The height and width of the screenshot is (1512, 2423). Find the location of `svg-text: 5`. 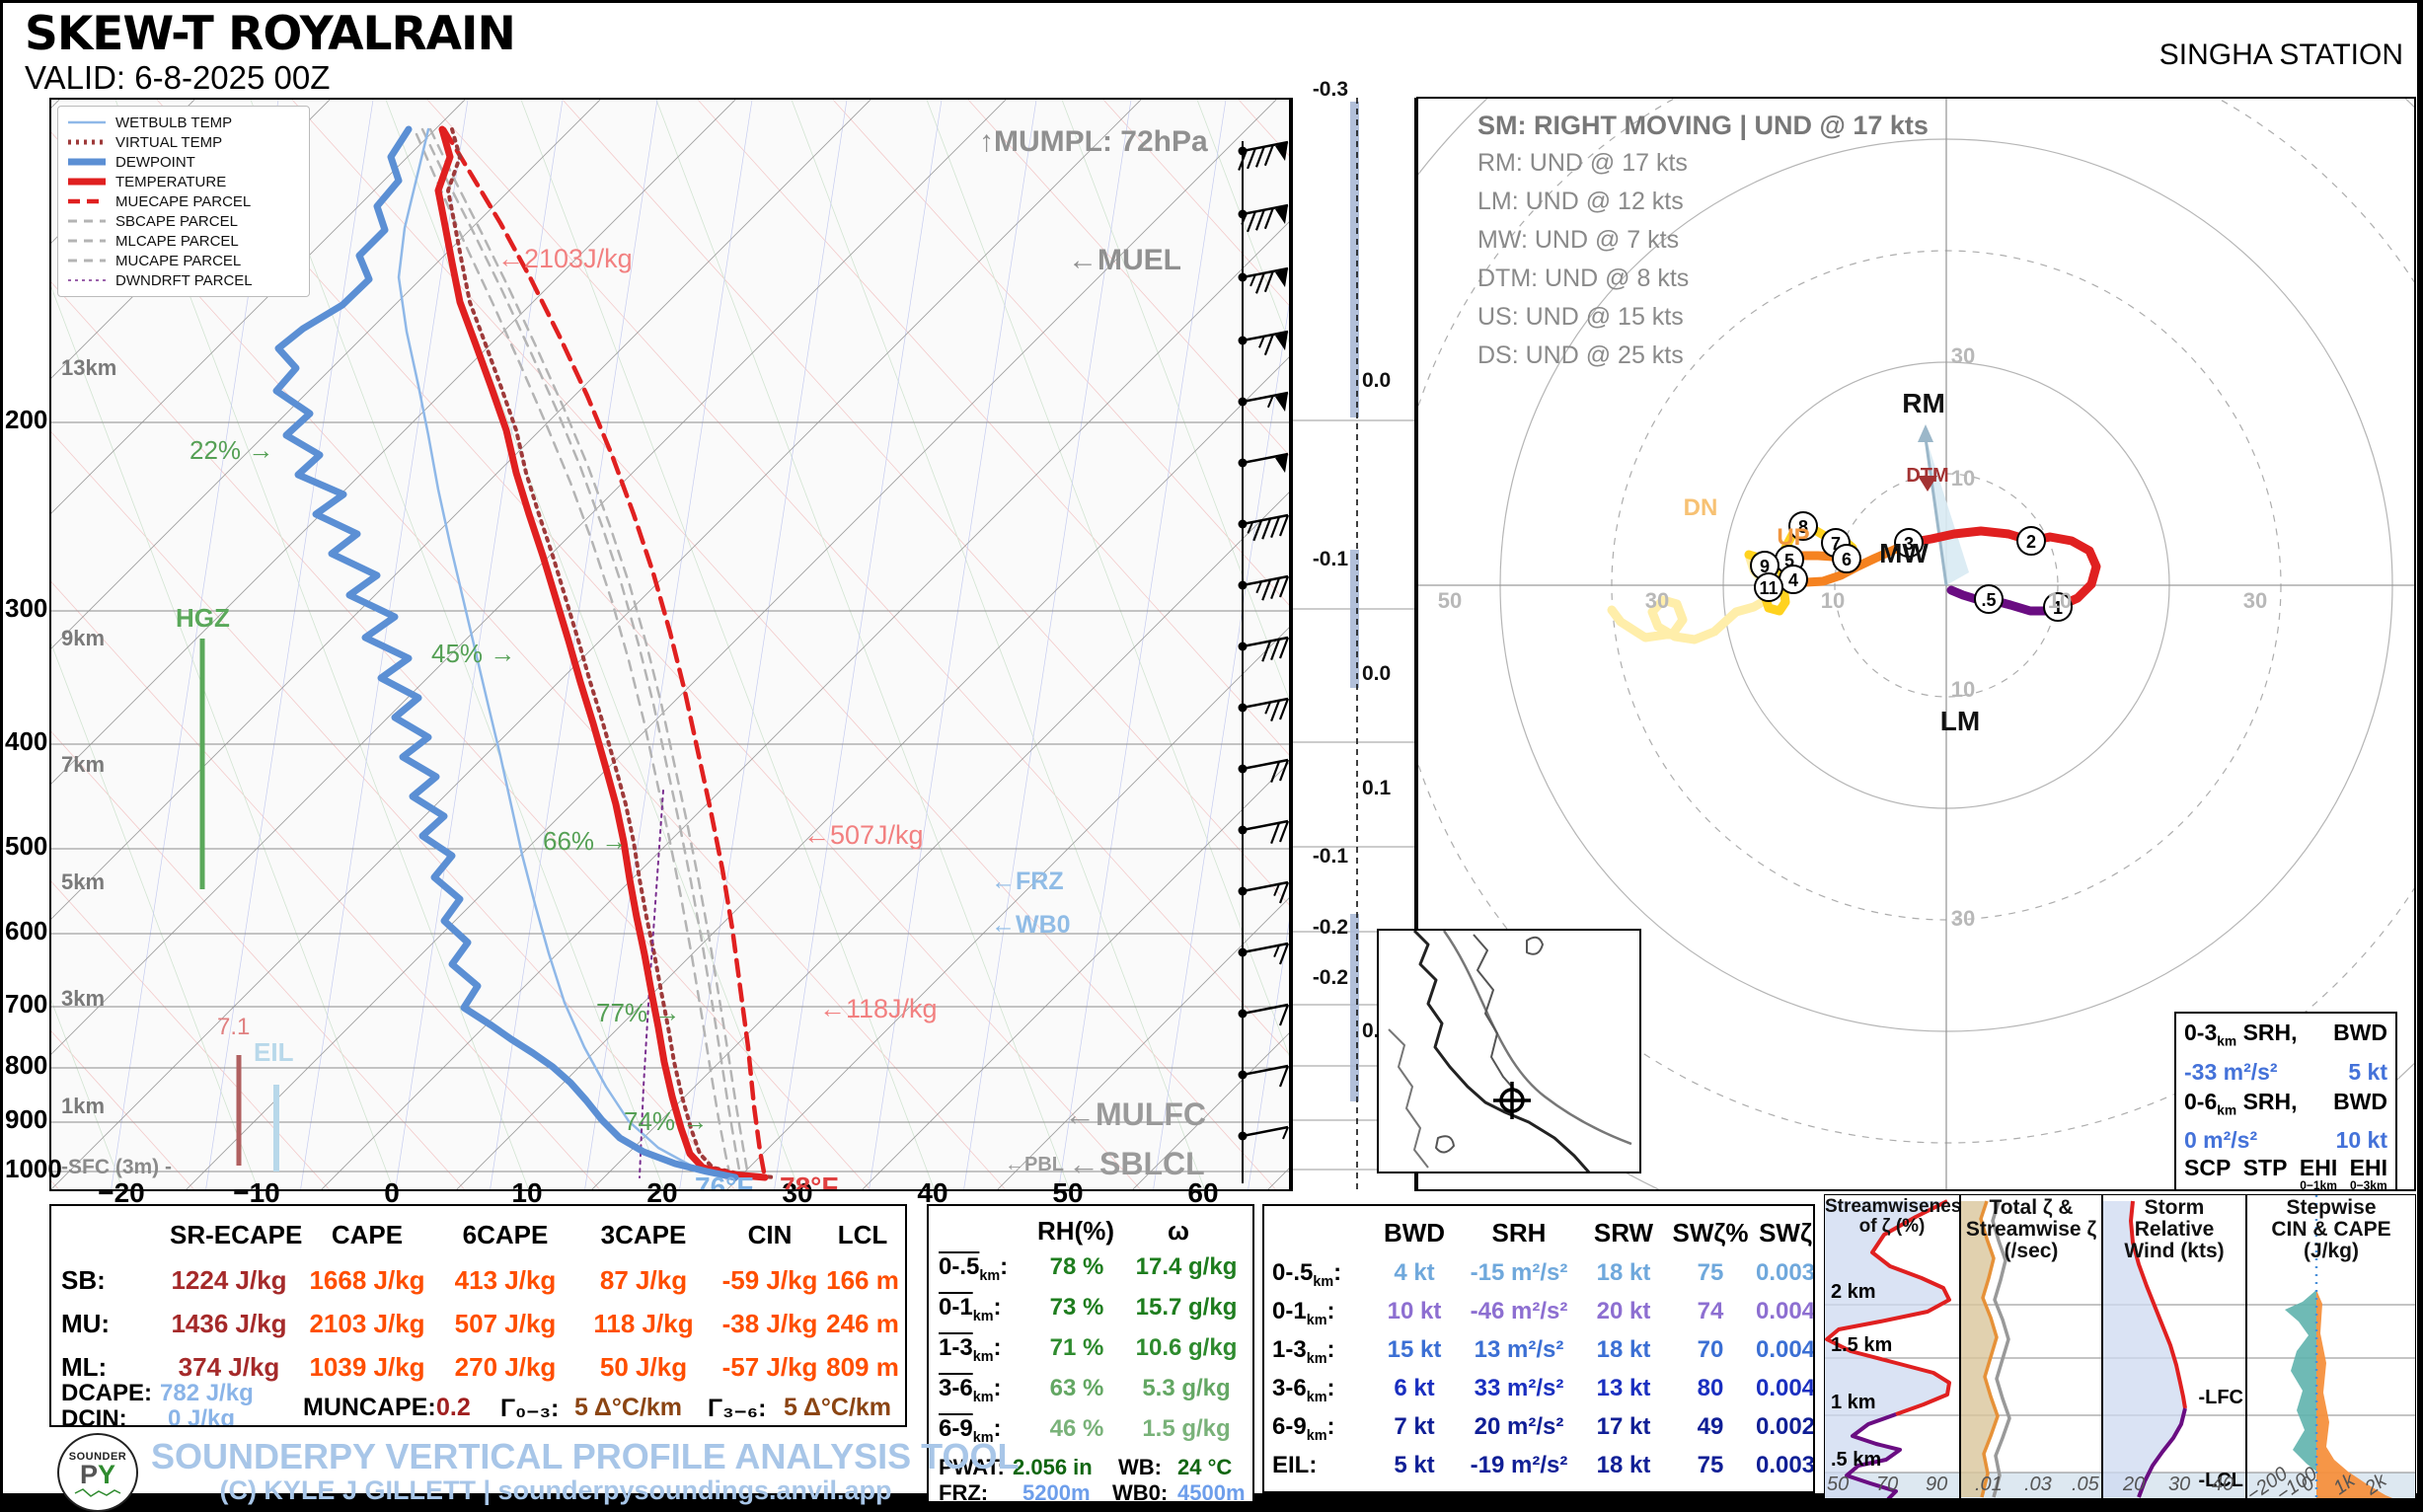

svg-text: 5 is located at coordinates (1789, 560).